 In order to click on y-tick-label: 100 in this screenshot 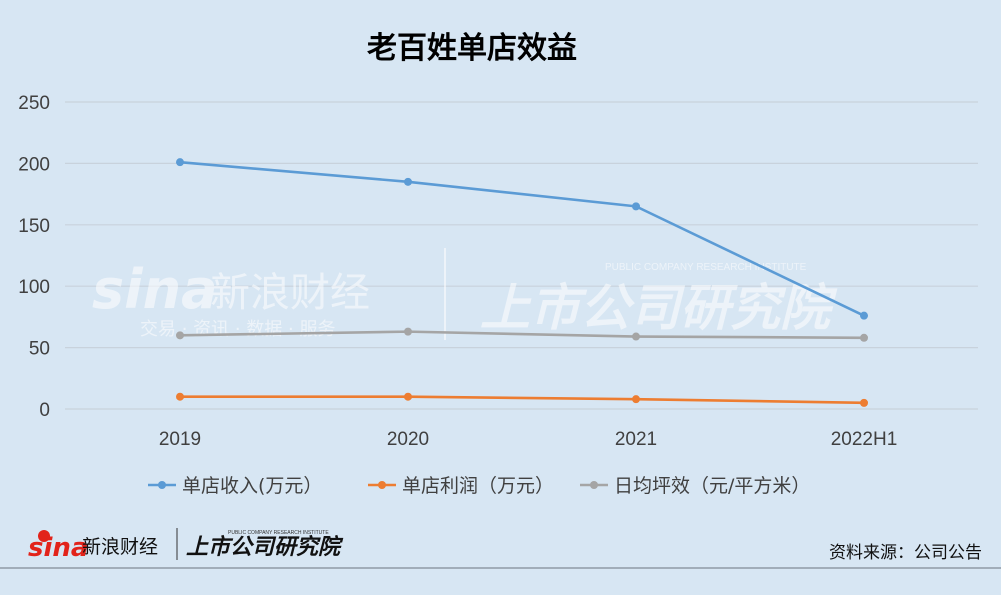, I will do `click(34, 287)`.